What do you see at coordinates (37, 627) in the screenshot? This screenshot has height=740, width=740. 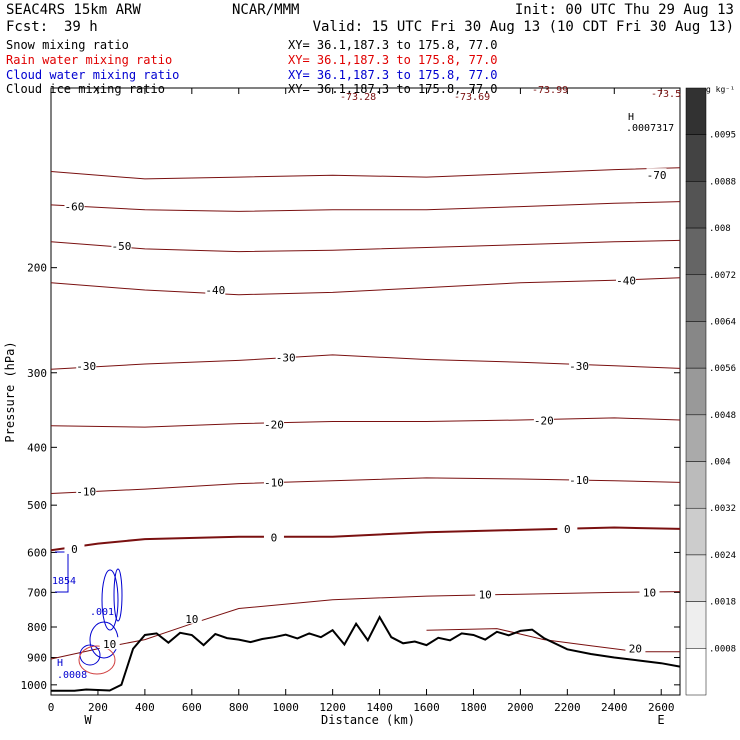 I see `y-tick-label: 800` at bounding box center [37, 627].